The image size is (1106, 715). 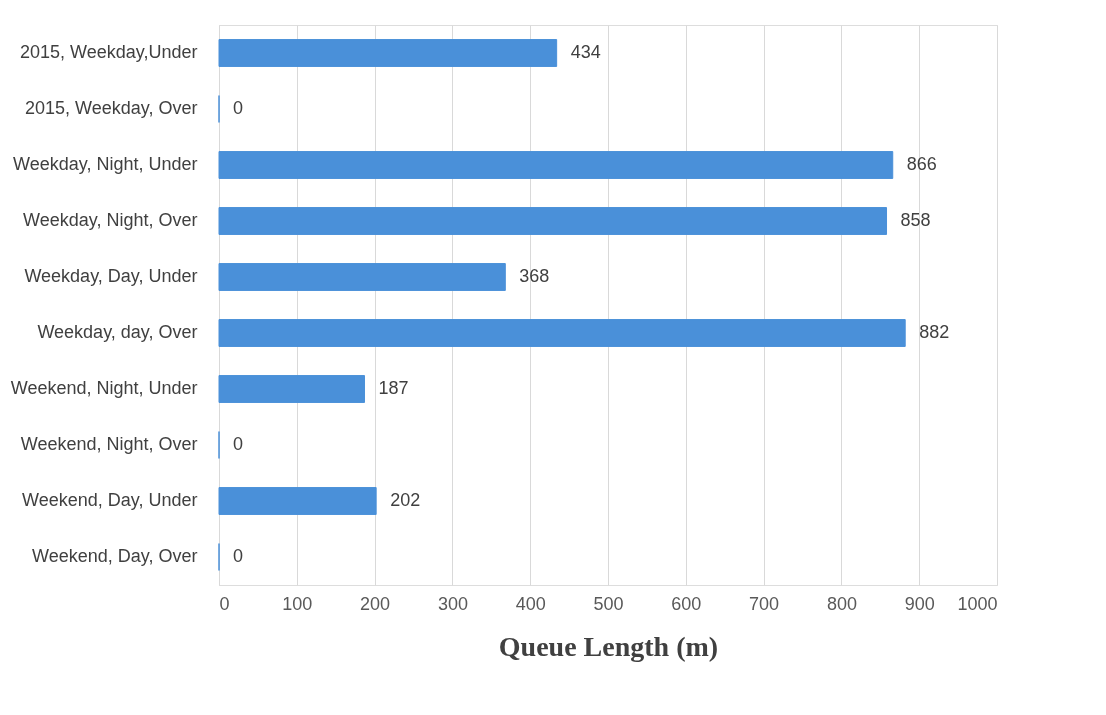 What do you see at coordinates (115, 556) in the screenshot?
I see `y-tick-label: Weekend, Day, Over` at bounding box center [115, 556].